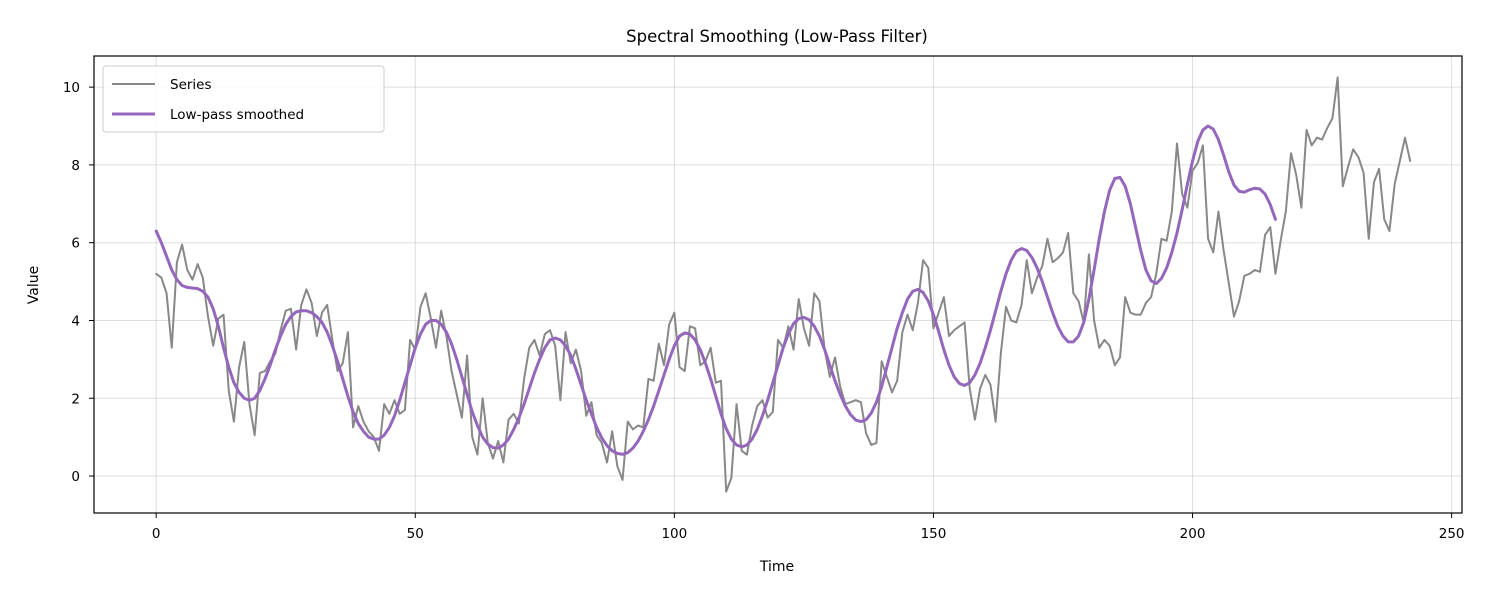  I want to click on chart-title: Spectral Smoothing (Low-Pass Filter), so click(777, 36).